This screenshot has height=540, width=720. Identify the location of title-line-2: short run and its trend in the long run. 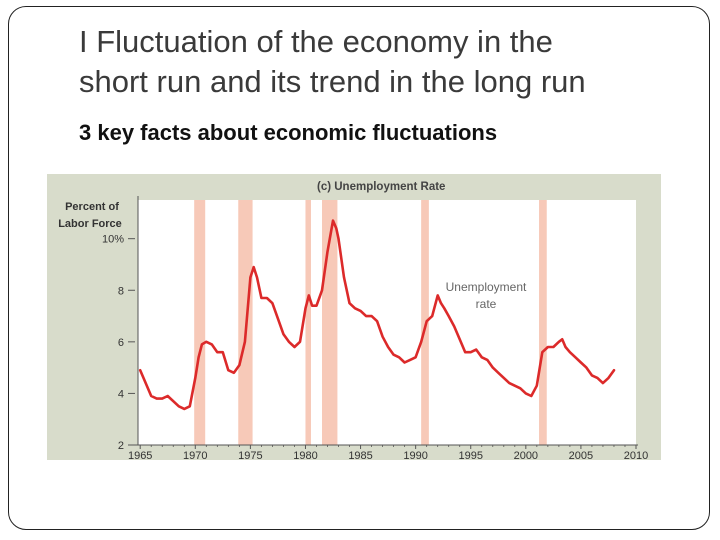
(332, 81).